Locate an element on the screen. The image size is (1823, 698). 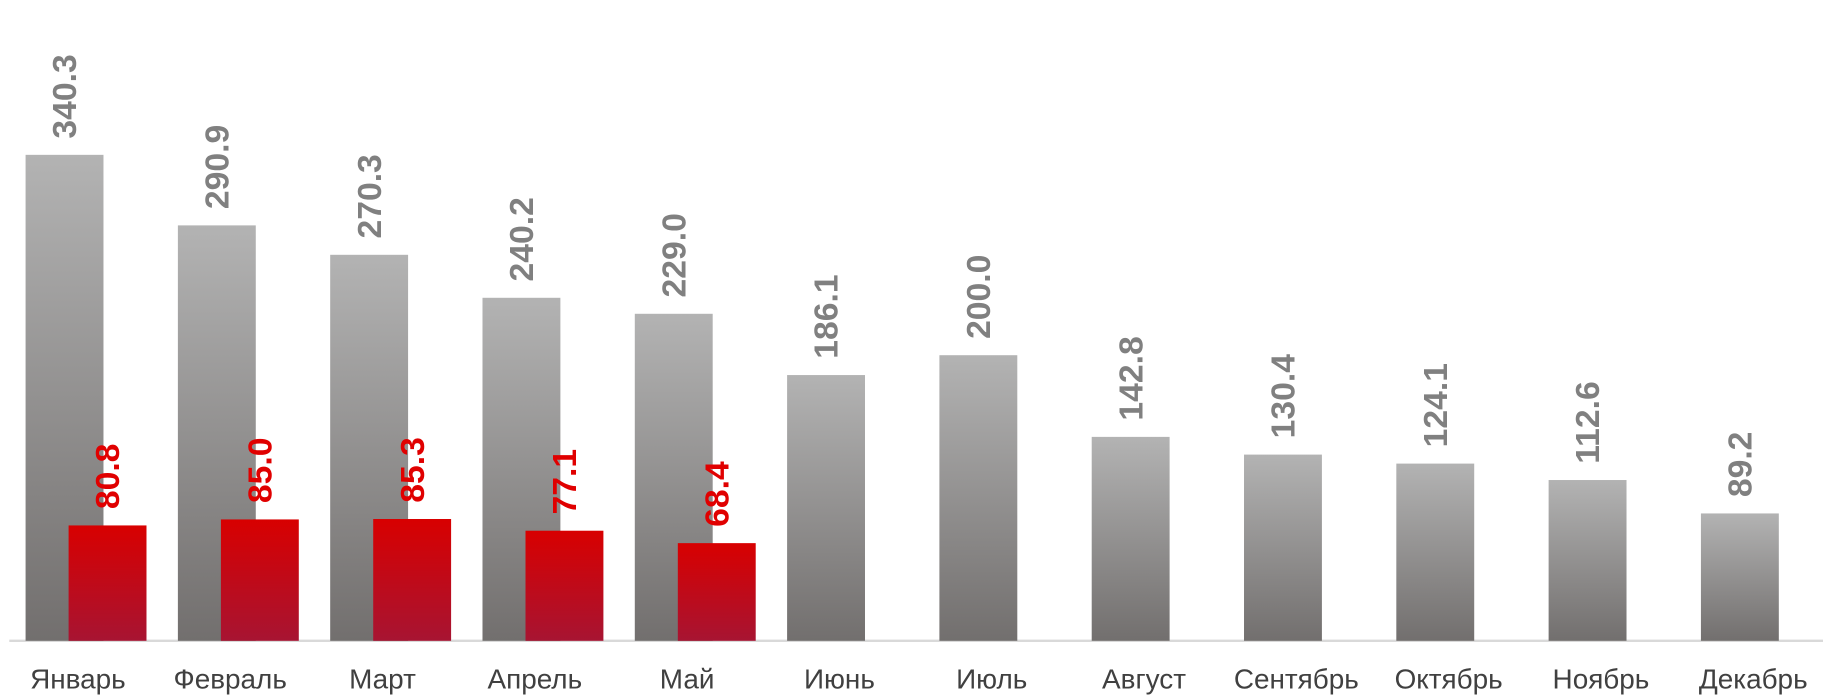
x-tick-label: Март is located at coordinates (382, 678).